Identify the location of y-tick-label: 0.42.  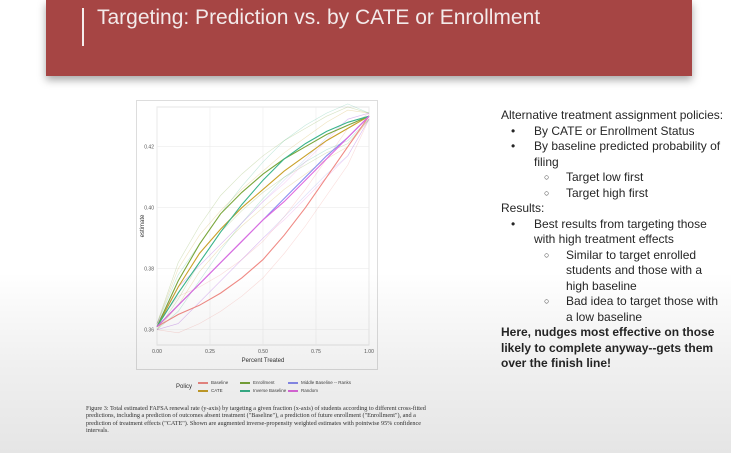
(149, 148).